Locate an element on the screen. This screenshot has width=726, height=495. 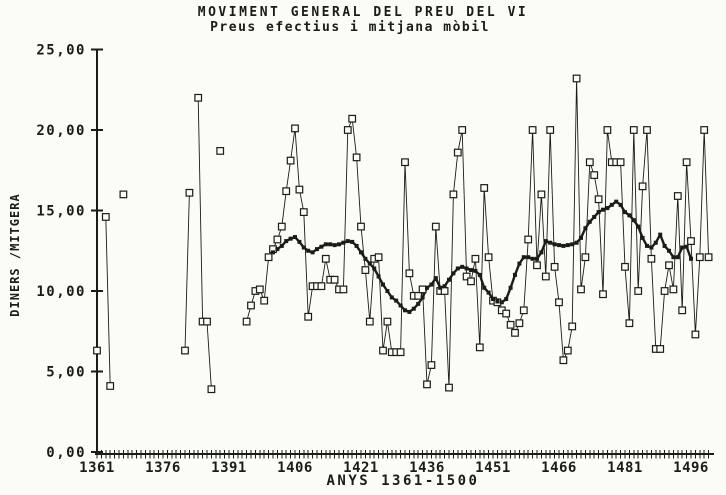
y-tick-label: 10,00 is located at coordinates (61, 292).